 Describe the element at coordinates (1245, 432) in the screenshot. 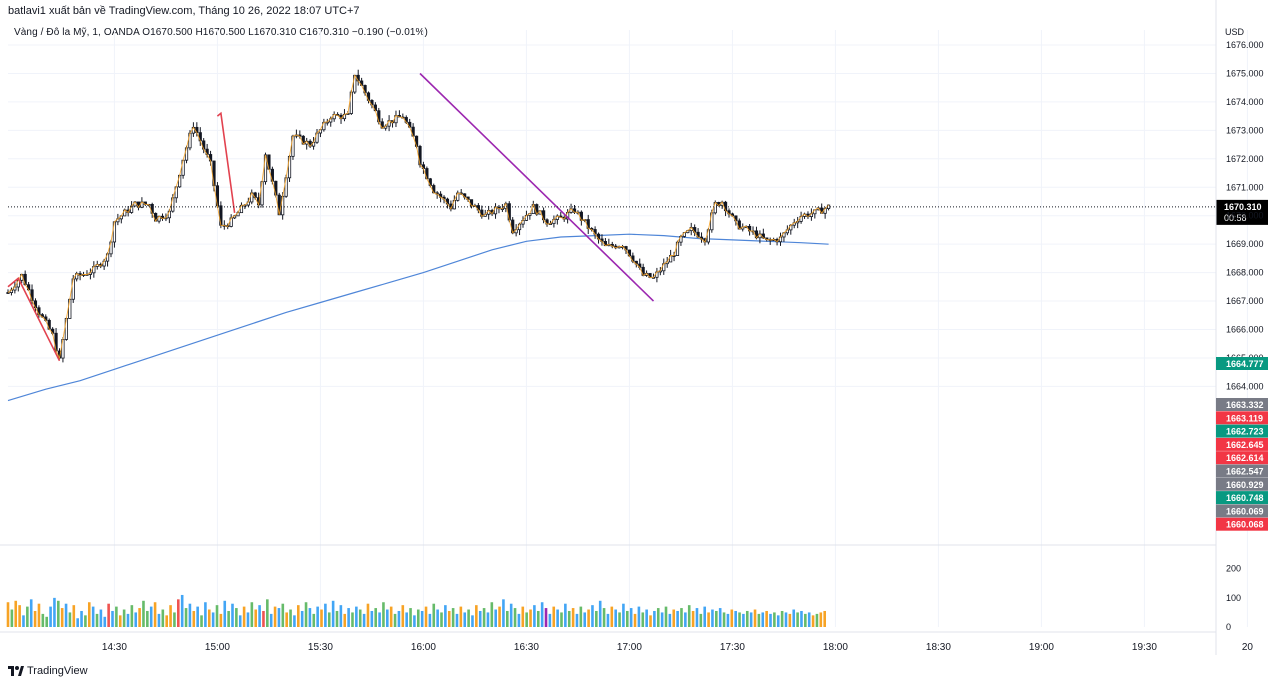

I see `price-badge-label: 1662.723` at that location.